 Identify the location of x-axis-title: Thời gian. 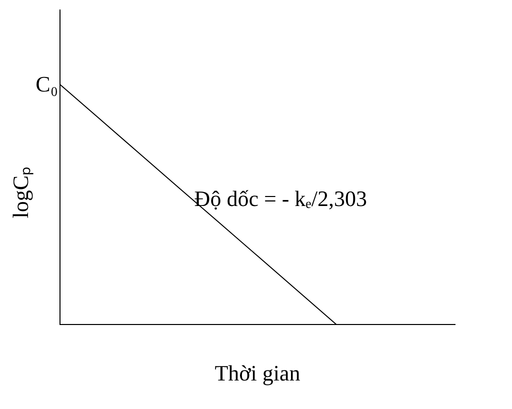
(257, 373).